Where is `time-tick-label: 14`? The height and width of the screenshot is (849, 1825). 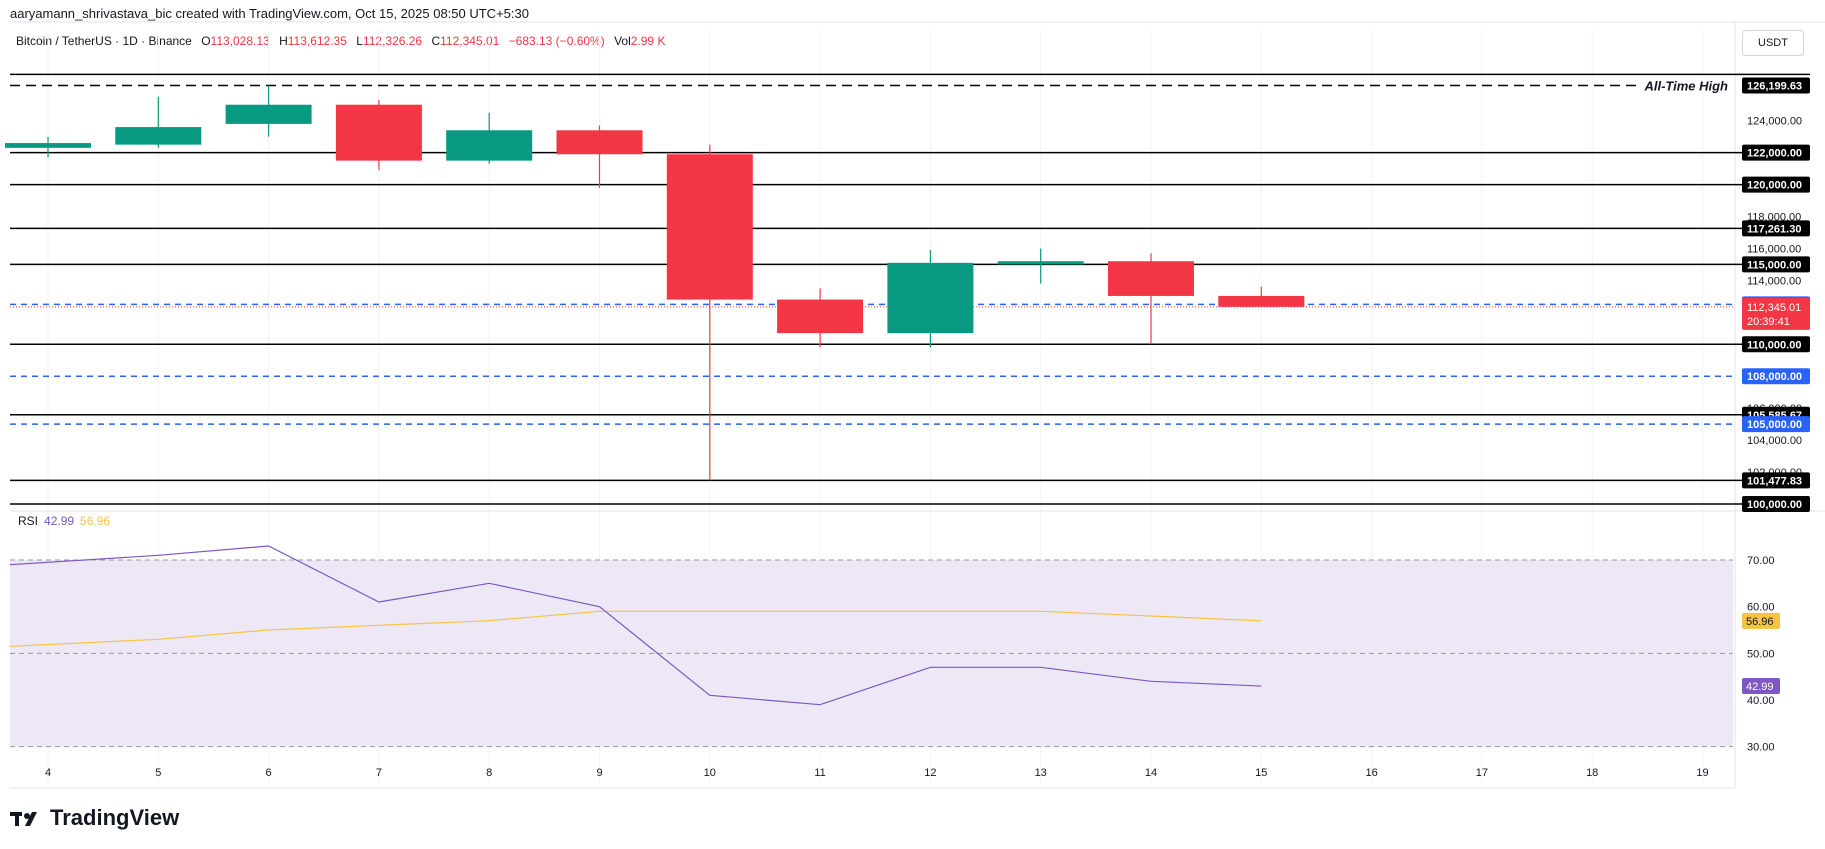
time-tick-label: 14 is located at coordinates (1151, 773).